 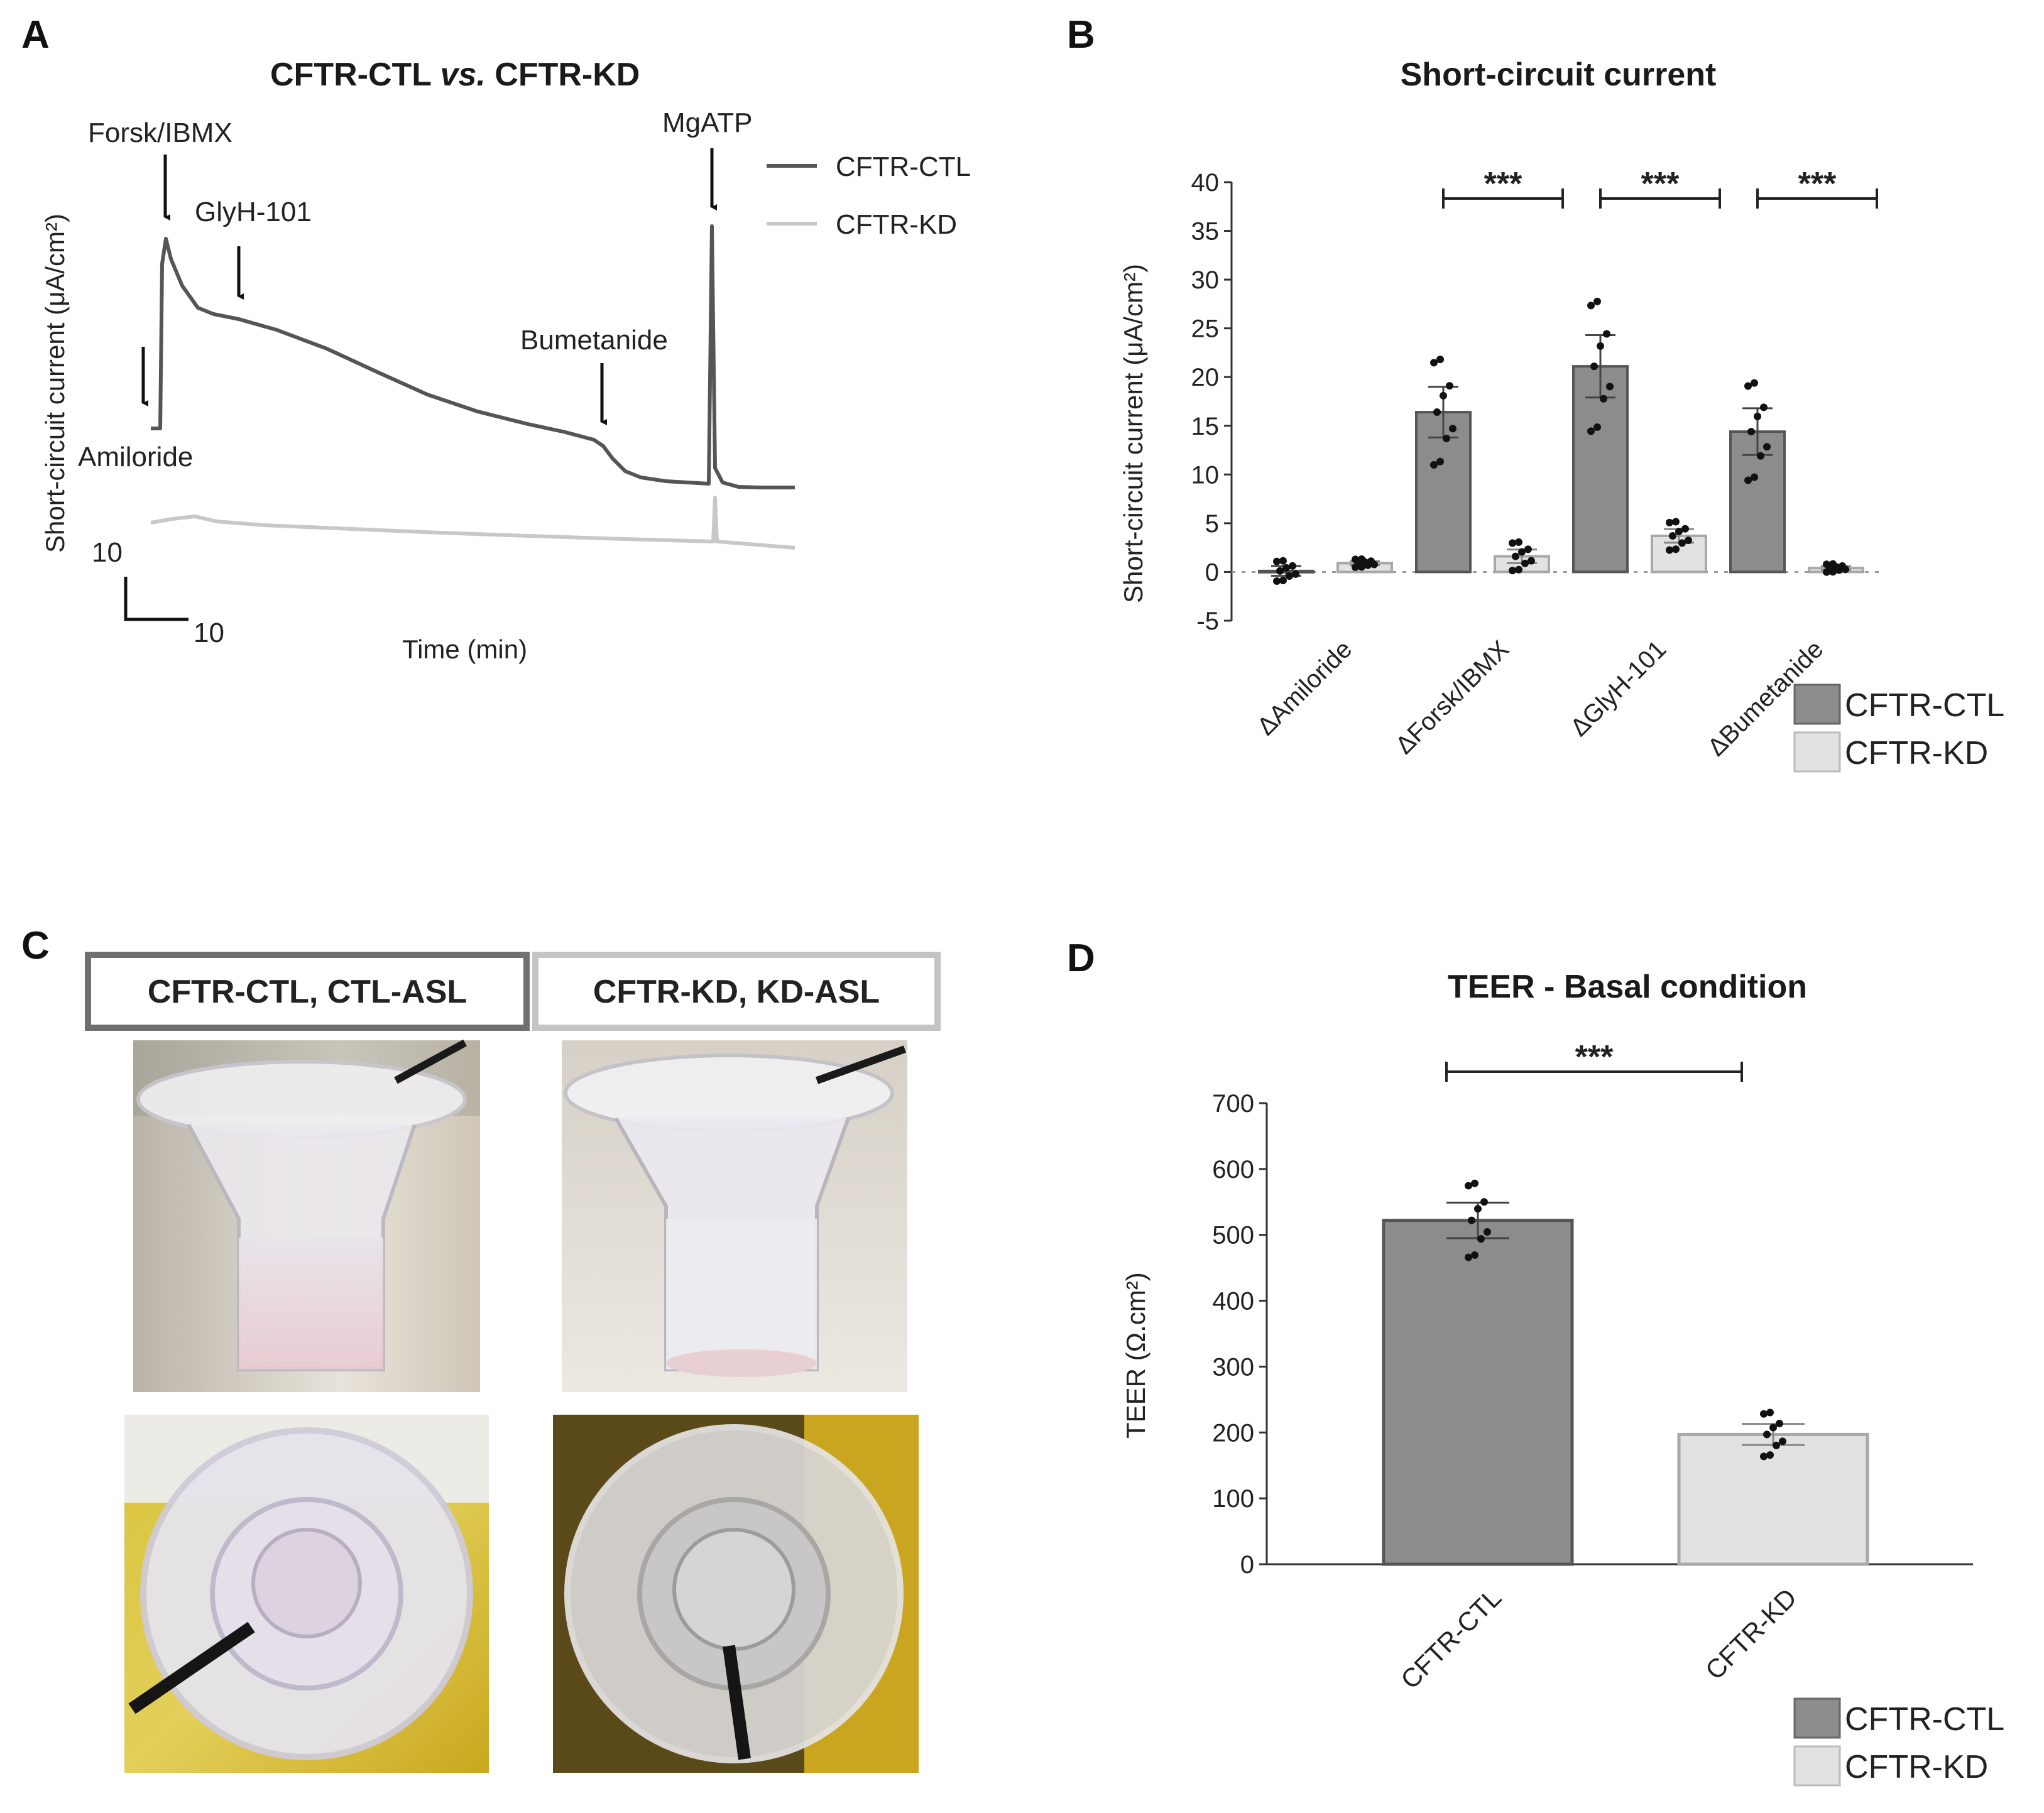 What do you see at coordinates (1752, 1633) in the screenshot?
I see `category-label: CFTR-KD` at bounding box center [1752, 1633].